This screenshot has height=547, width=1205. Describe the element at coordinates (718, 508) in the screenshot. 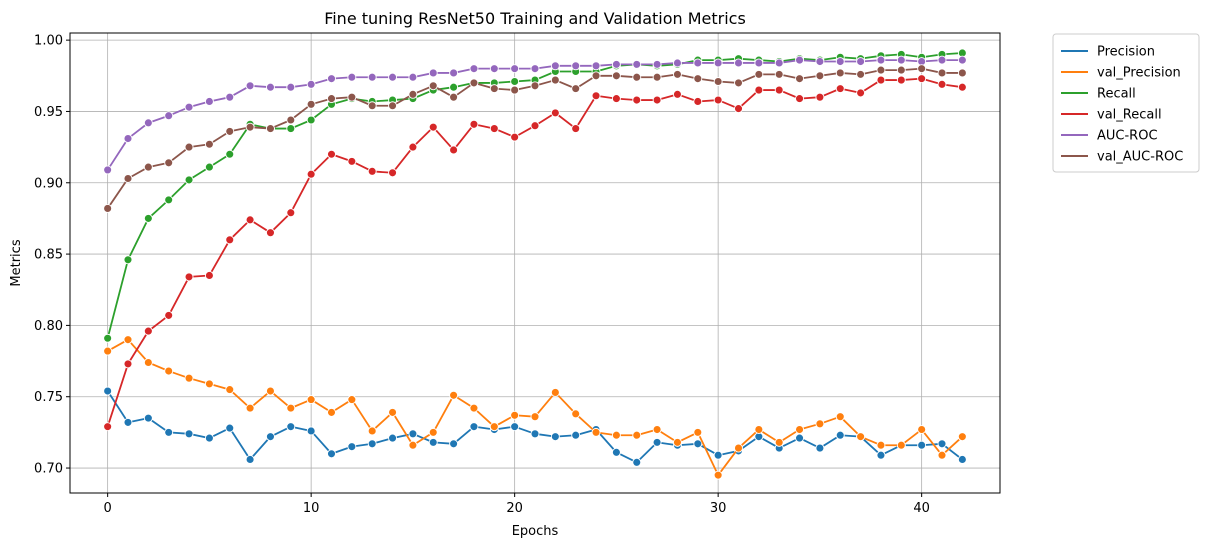

I see `x-tick-label: 30` at that location.